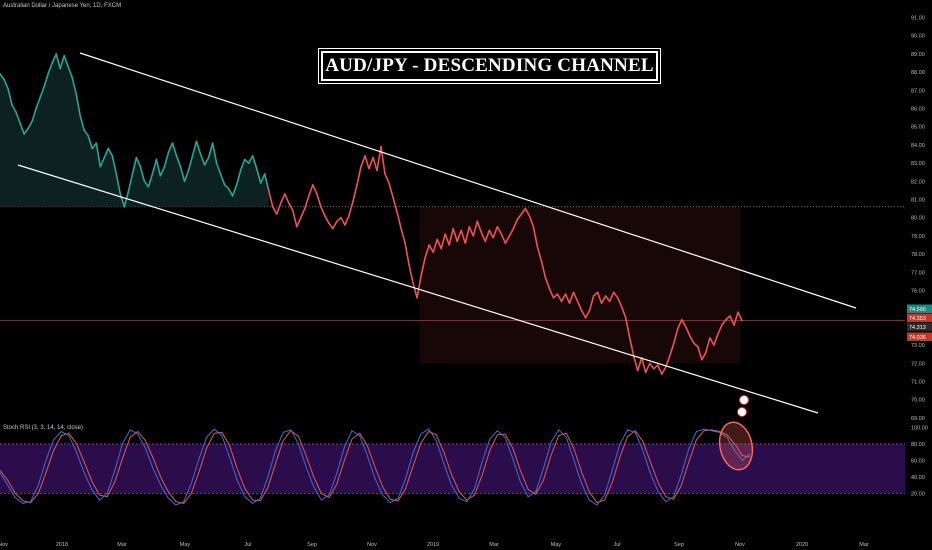 Image resolution: width=932 pixels, height=550 pixels. Describe the element at coordinates (742, 412) in the screenshot. I see `event-marker` at that location.